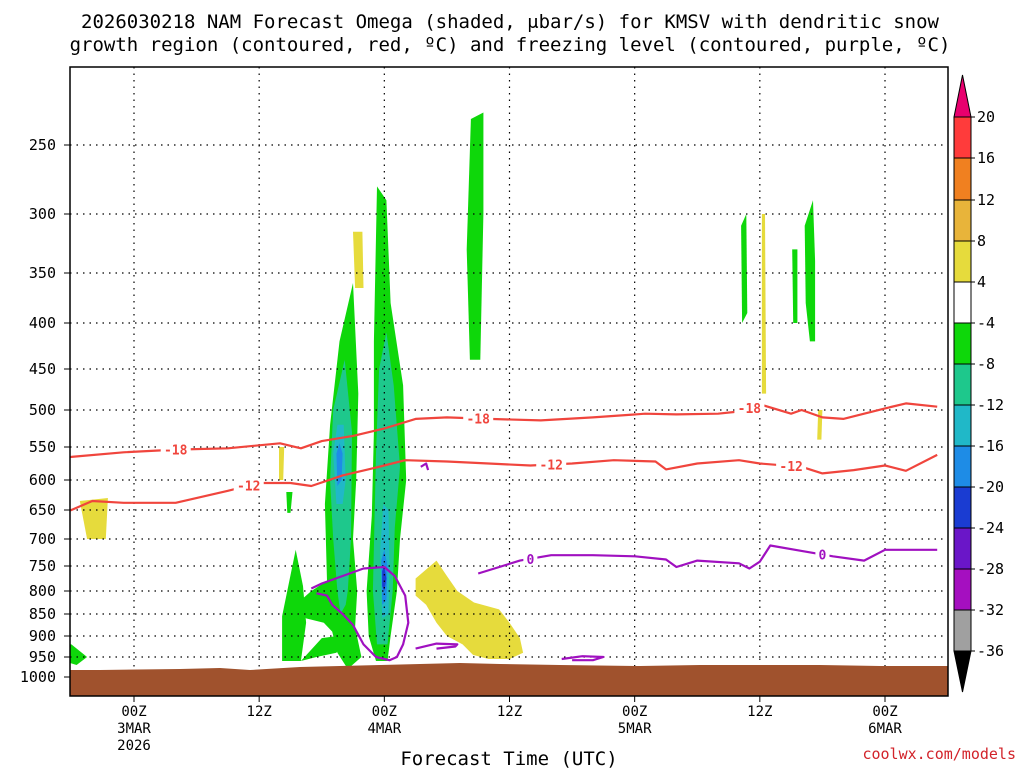 The image size is (1024, 768). Describe the element at coordinates (508, 758) in the screenshot. I see `x-axis-title: Forecast Time (UTC)` at that location.